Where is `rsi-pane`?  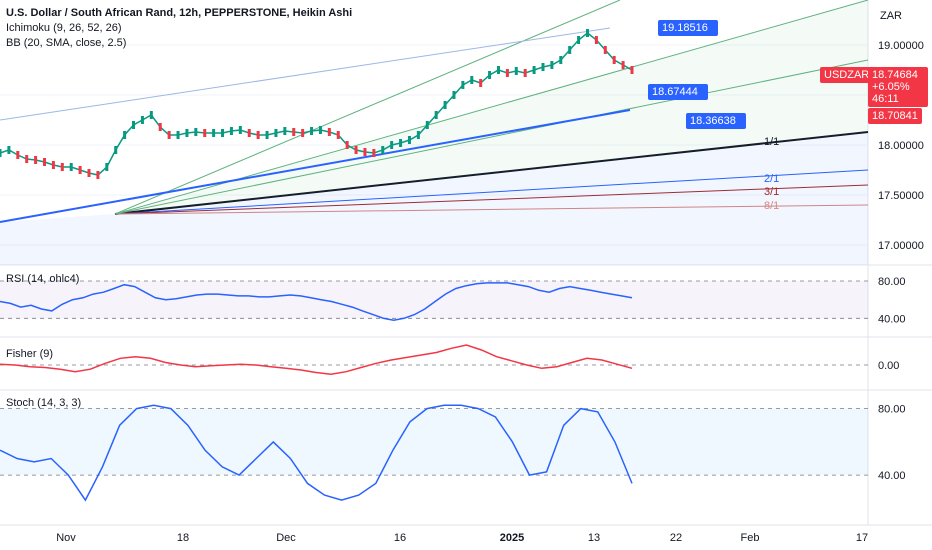
rsi-pane is located at coordinates (434, 300).